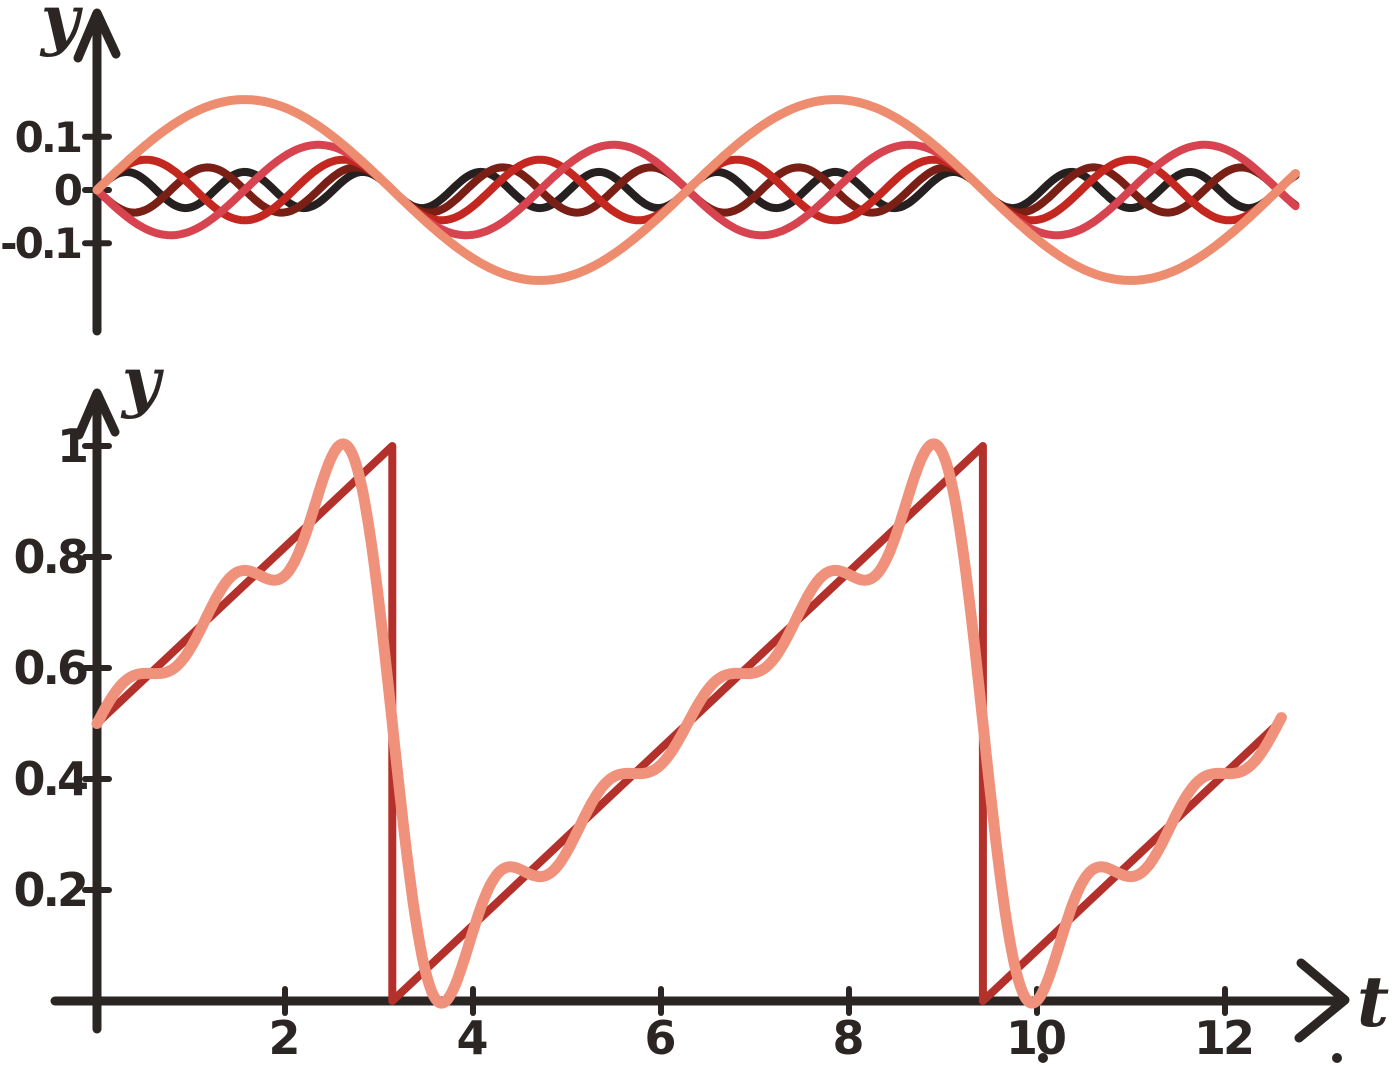  Describe the element at coordinates (142, 381) in the screenshot. I see `bottom-y-axis-label: y` at that location.